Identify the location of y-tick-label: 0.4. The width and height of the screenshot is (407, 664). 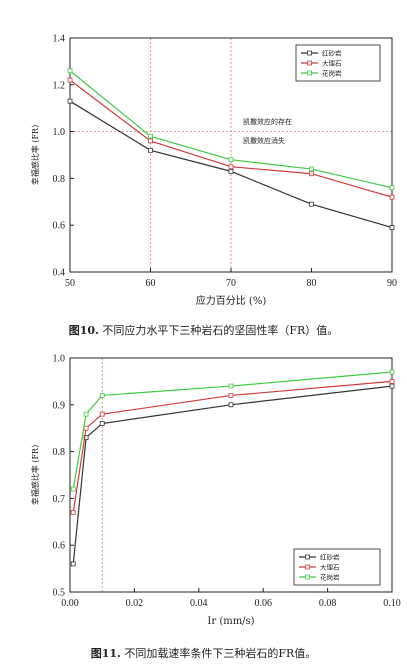
(59, 273).